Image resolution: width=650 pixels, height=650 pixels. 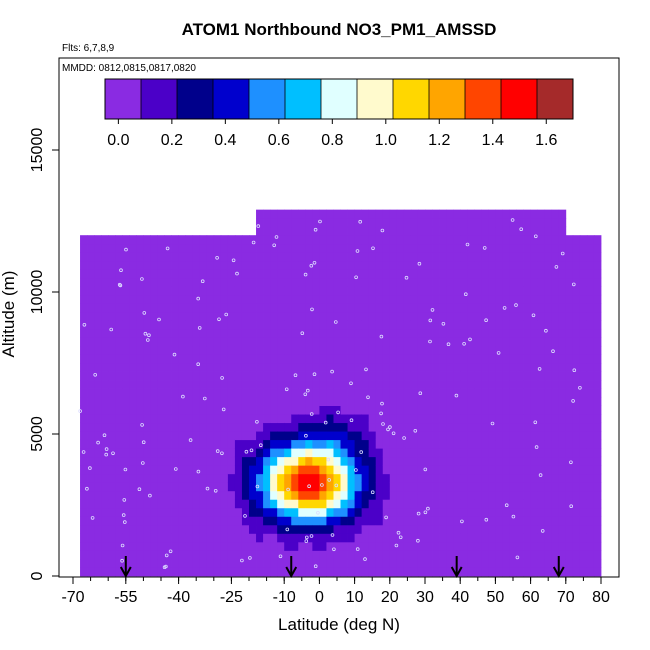 What do you see at coordinates (291, 572) in the screenshot?
I see `flight-marker-arrowhead` at bounding box center [291, 572].